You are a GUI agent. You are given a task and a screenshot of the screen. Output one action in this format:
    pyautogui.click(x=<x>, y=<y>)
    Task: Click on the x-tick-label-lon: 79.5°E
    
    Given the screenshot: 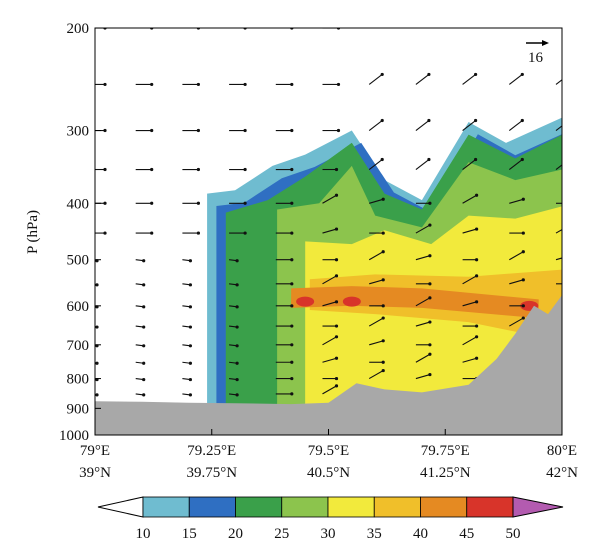 What is the action you would take?
    pyautogui.click(x=328, y=451)
    